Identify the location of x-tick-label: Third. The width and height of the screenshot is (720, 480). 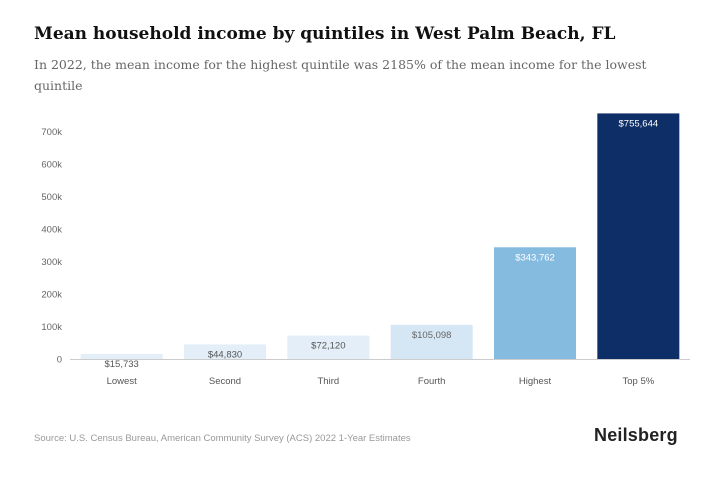
(329, 381).